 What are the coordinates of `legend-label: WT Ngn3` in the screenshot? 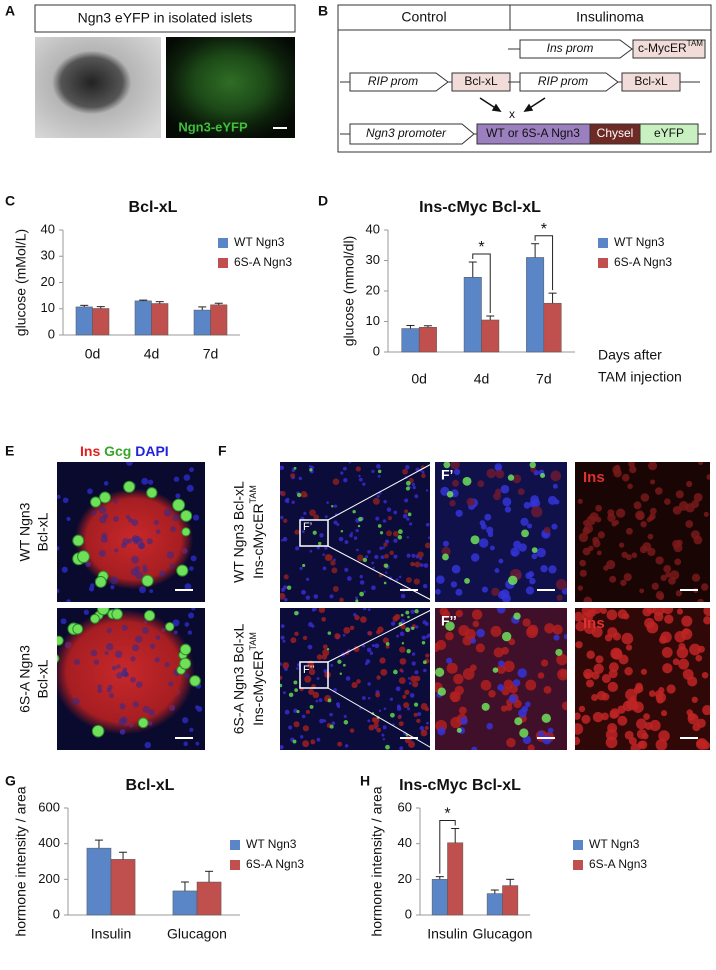 It's located at (614, 844).